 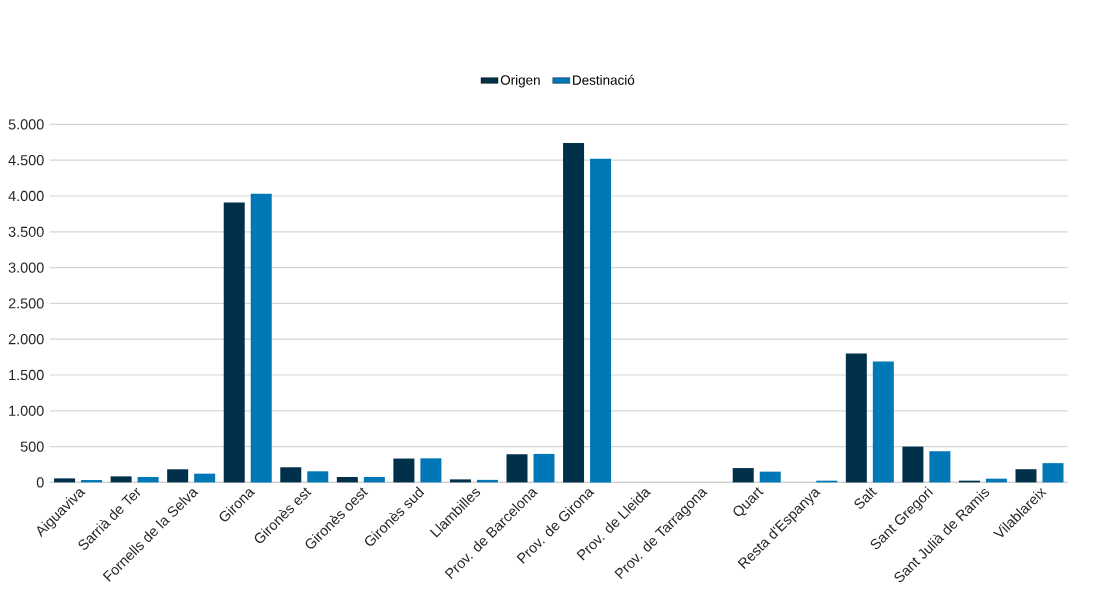 What do you see at coordinates (26, 303) in the screenshot?
I see `y-tick-label: 2.500` at bounding box center [26, 303].